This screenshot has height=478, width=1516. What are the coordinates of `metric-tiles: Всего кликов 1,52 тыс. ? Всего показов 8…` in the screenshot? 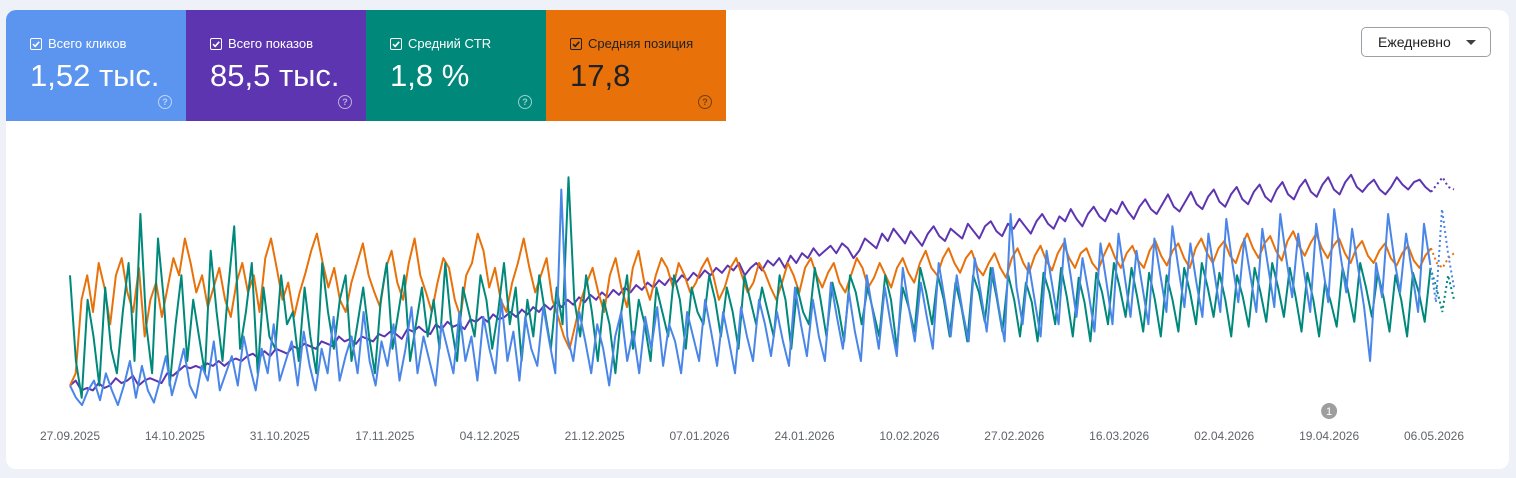 It's located at (366, 65).